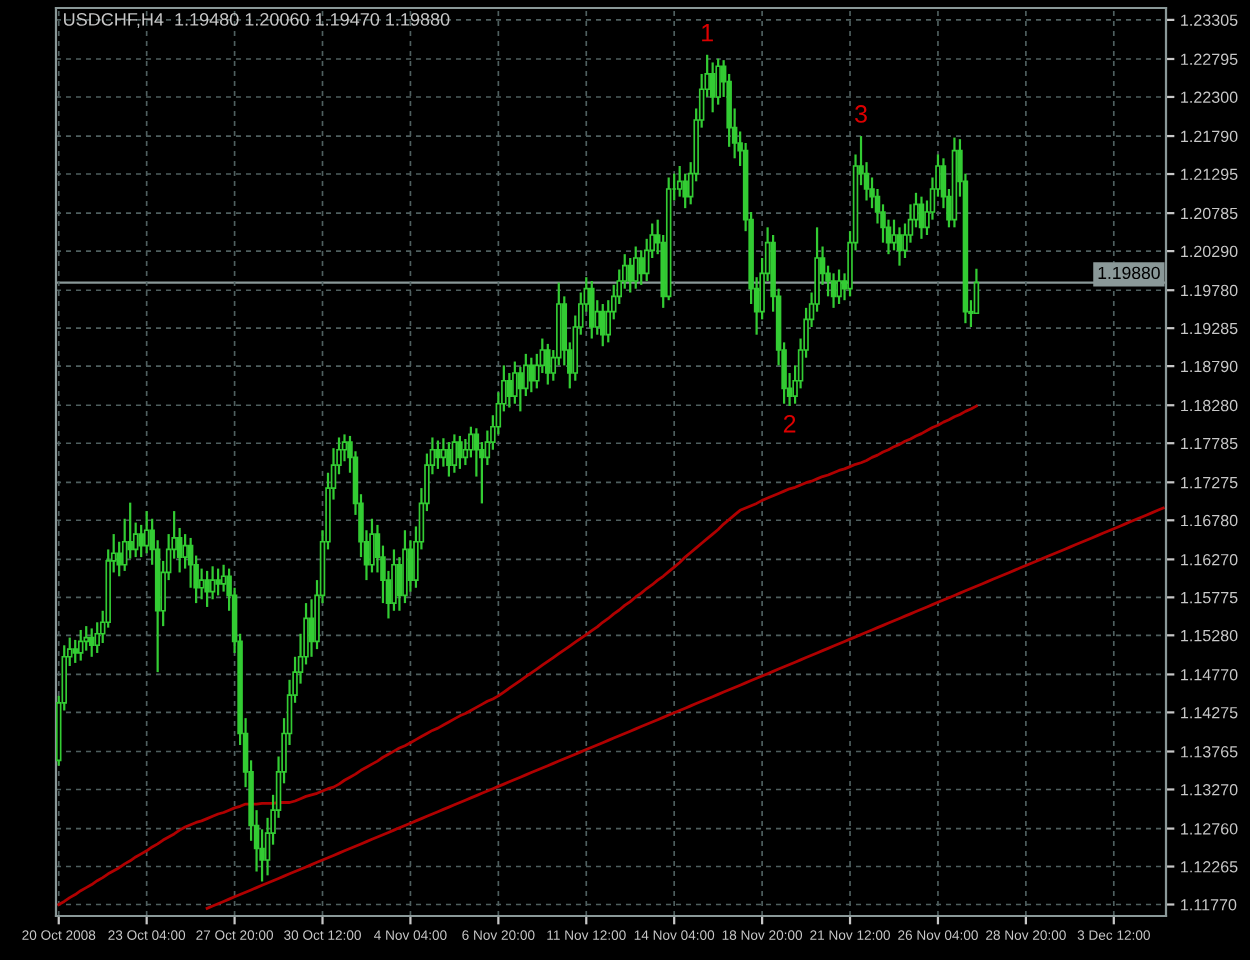 The width and height of the screenshot is (1250, 960). I want to click on y-tick-label: 1.17785, so click(1209, 443).